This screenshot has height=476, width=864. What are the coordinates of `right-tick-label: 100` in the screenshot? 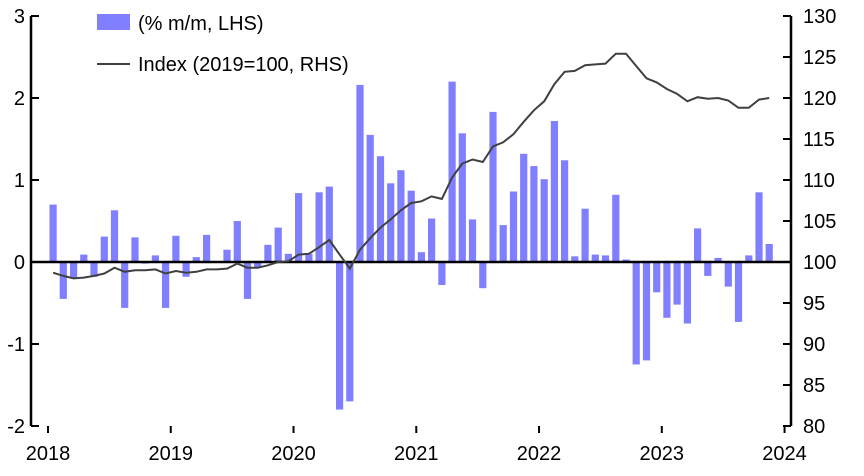 It's located at (819, 263).